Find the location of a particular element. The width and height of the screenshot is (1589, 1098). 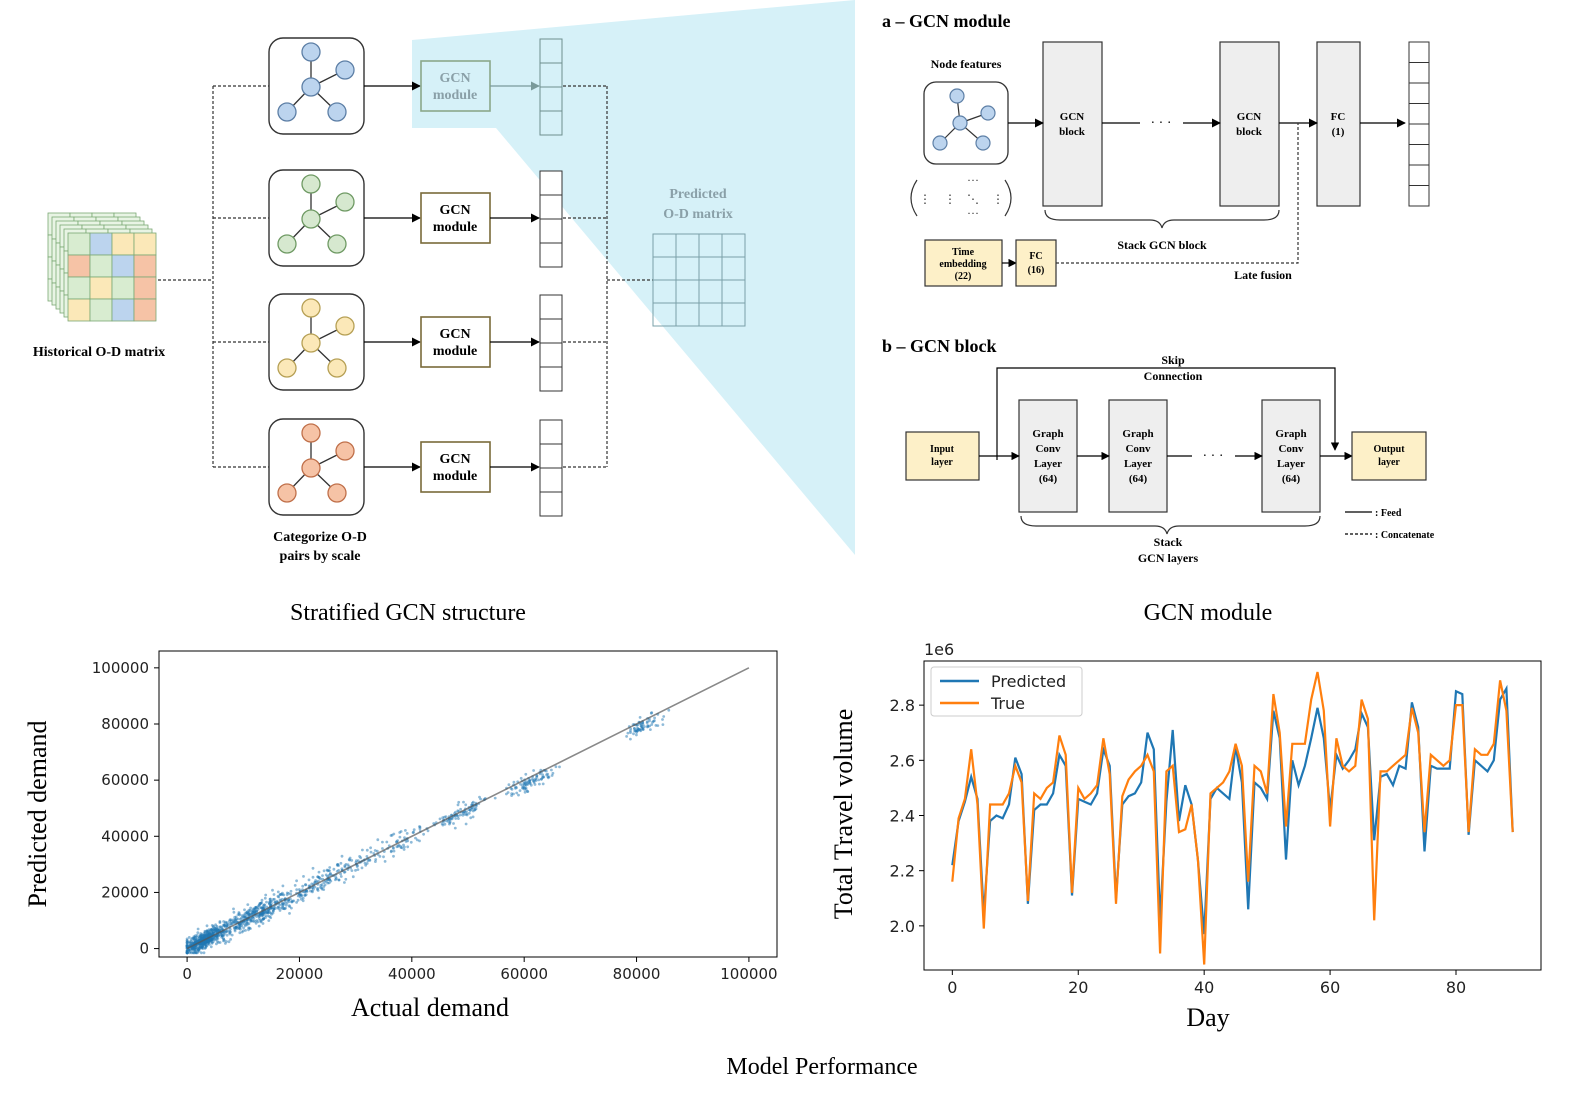

zoom-highlight is located at coordinates (633, 277).